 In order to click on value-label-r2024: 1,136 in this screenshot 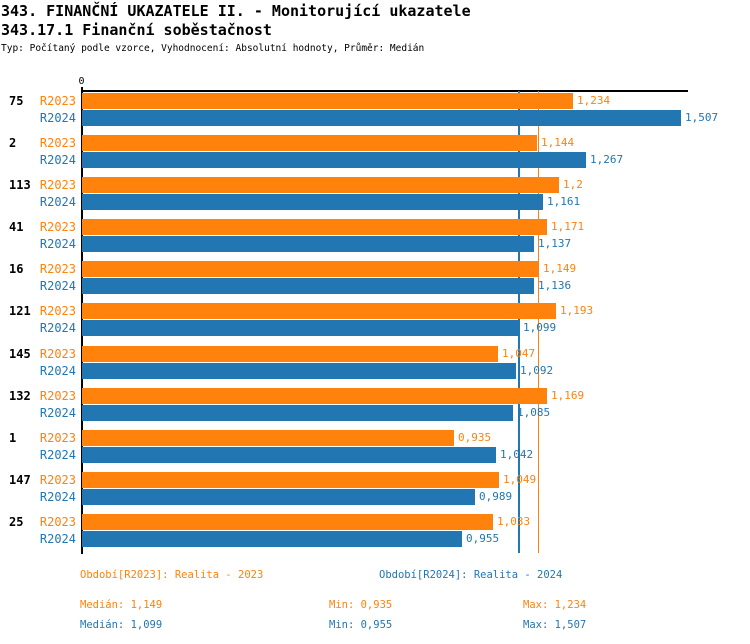, I will do `click(555, 285)`.